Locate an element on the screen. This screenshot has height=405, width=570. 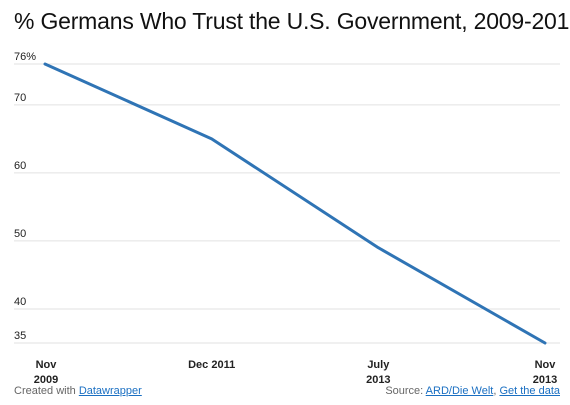
source-prefix: Source: is located at coordinates (405, 391).